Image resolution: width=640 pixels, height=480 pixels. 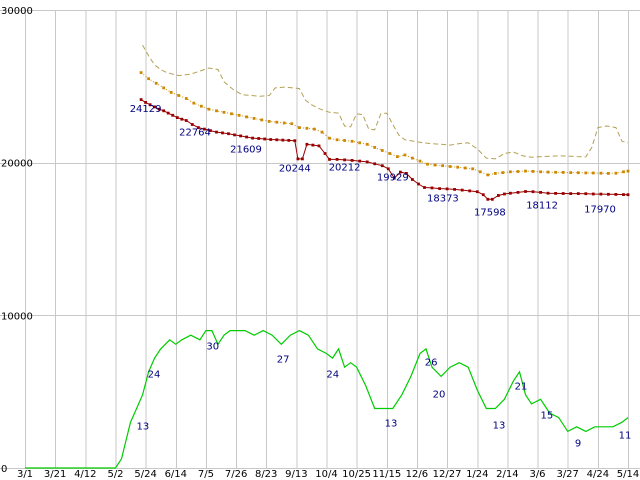 What do you see at coordinates (154, 375) in the screenshot?
I see `value-label: 24` at bounding box center [154, 375].